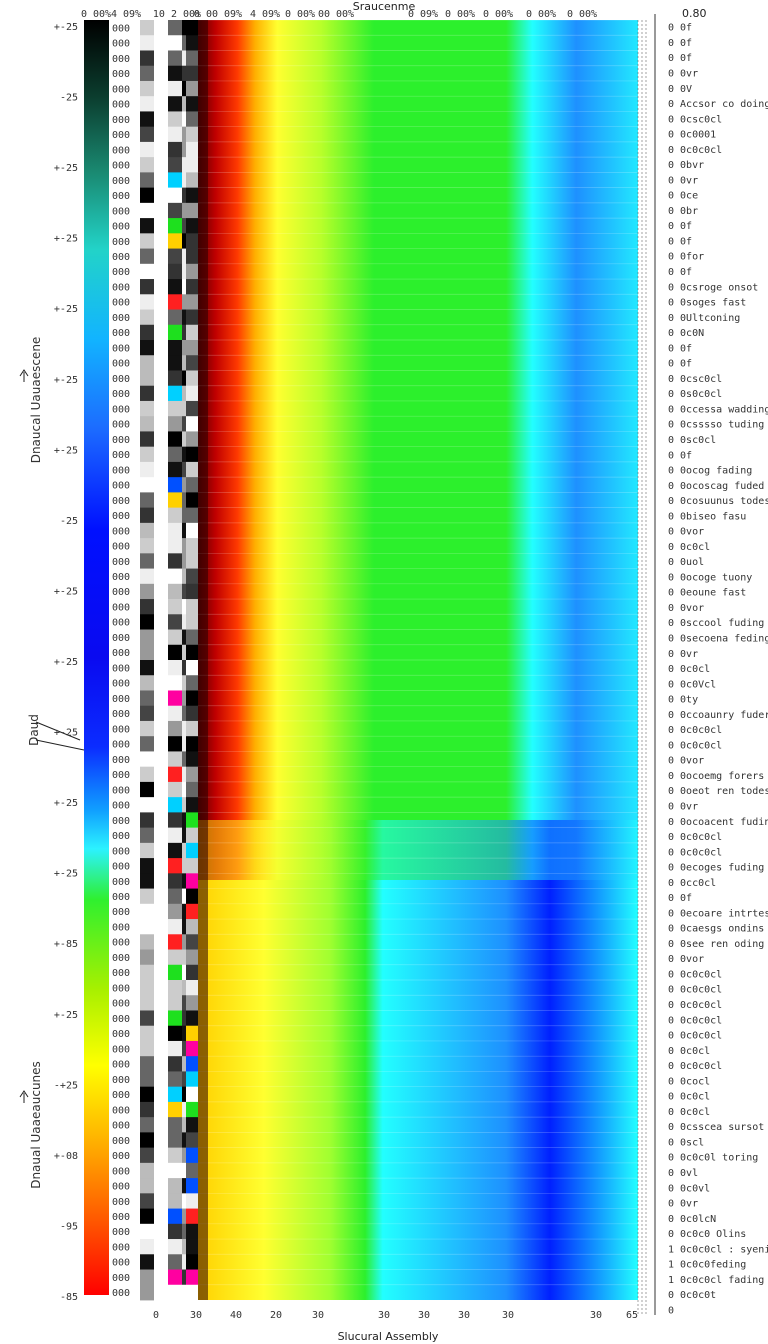 The image size is (768, 1344). I want to click on row-label: 0 0csscea sursot, so click(716, 1127).